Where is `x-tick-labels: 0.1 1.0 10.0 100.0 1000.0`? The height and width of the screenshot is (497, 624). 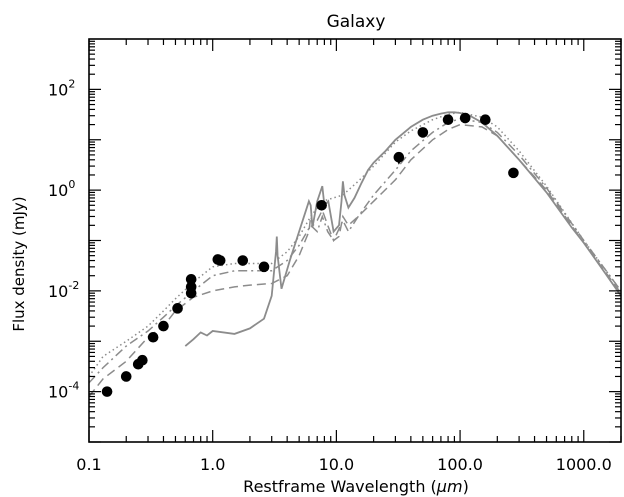
x-tick-labels: 0.1 1.0 10.0 100.0 1000.0 is located at coordinates (343, 464).